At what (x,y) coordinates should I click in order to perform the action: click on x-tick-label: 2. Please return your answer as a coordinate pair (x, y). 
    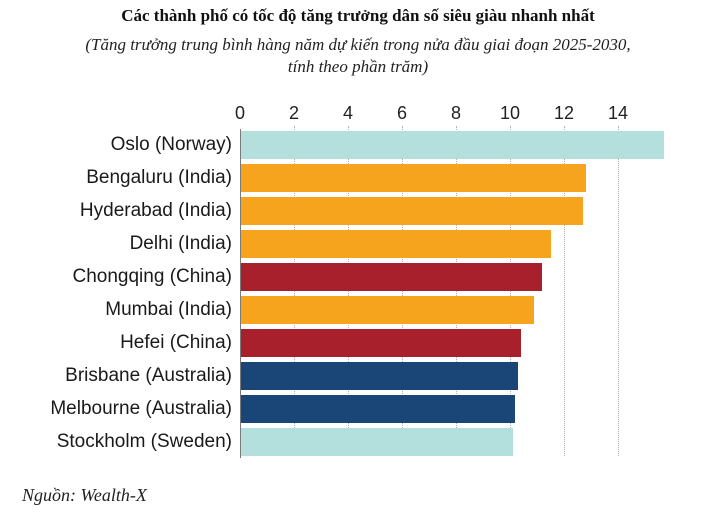
    Looking at the image, I should click on (294, 113).